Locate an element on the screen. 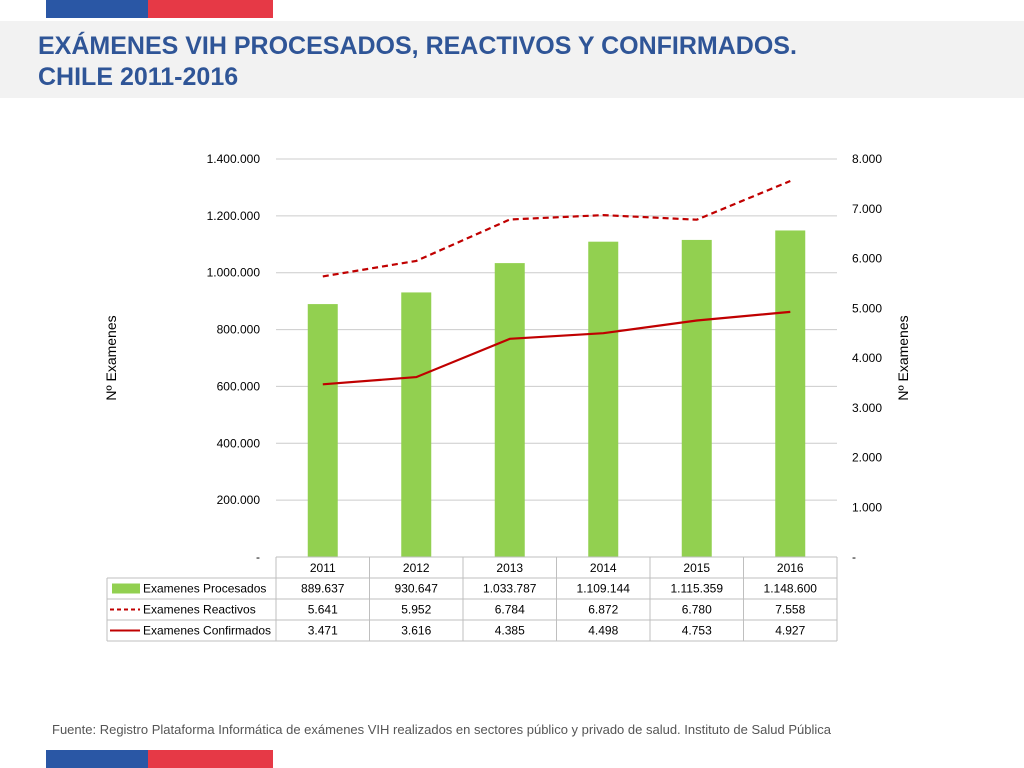 The image size is (1024, 768). legend-label: Examenes Reactivos is located at coordinates (199, 610).